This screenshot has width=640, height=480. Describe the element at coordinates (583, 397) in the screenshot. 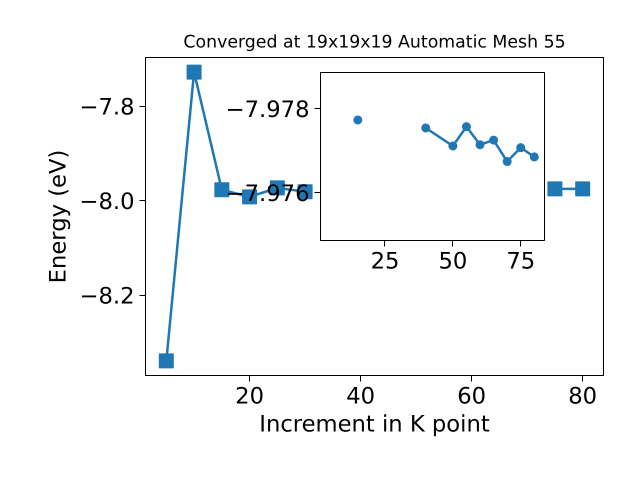

I see `x-tick-label: 80` at that location.